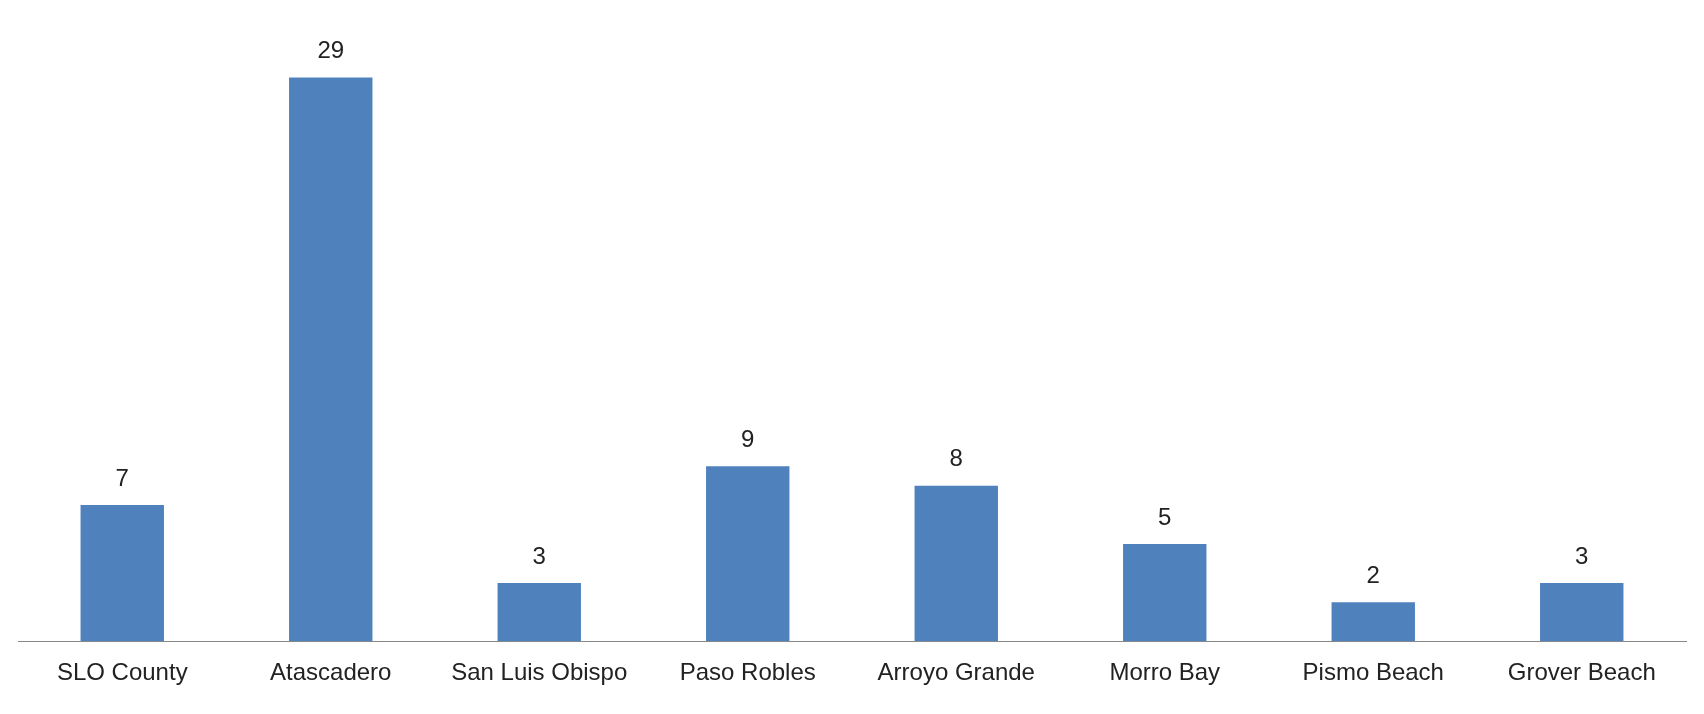 The height and width of the screenshot is (714, 1704). I want to click on x-tick-label: San Luis Obispo, so click(539, 672).